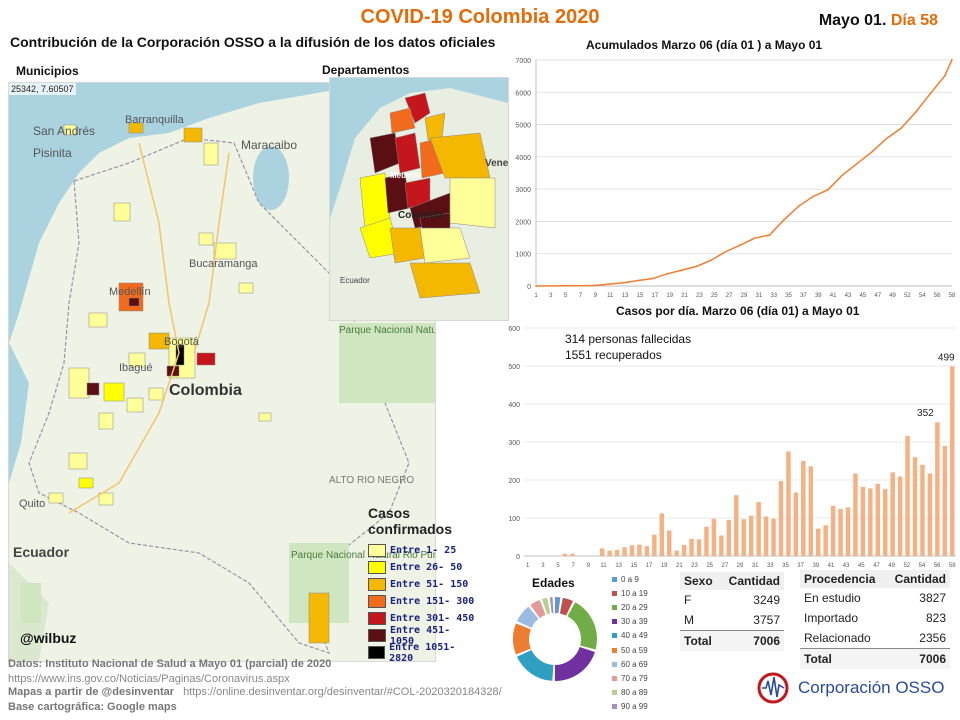 This screenshot has width=960, height=720. Describe the element at coordinates (843, 579) in the screenshot. I see `proc-header-0: Procedencia` at that location.